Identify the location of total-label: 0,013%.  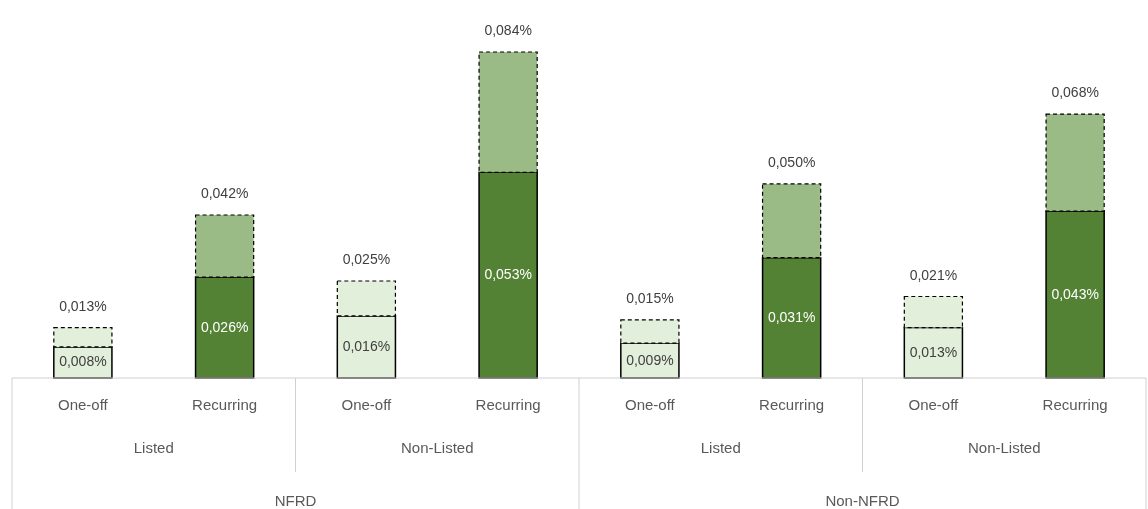
(83, 305).